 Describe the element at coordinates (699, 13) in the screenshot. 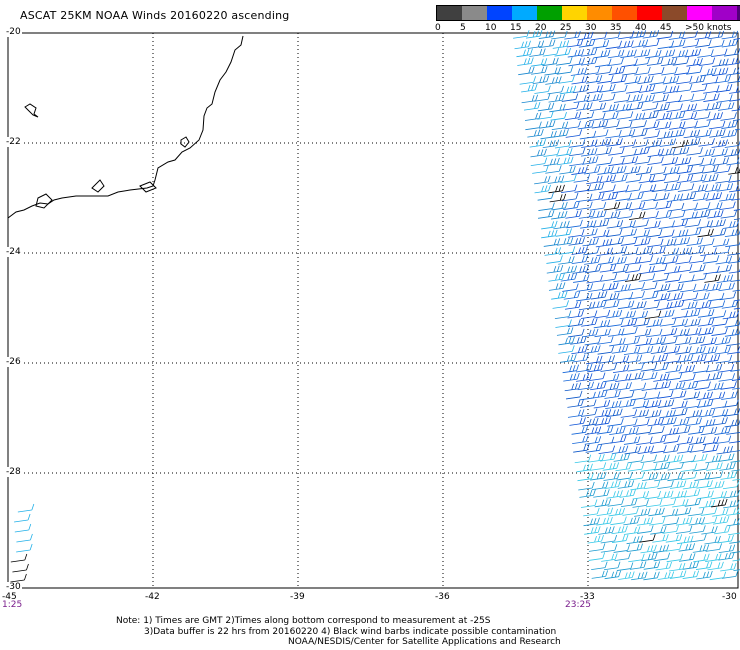

I see `legend-swatch` at that location.